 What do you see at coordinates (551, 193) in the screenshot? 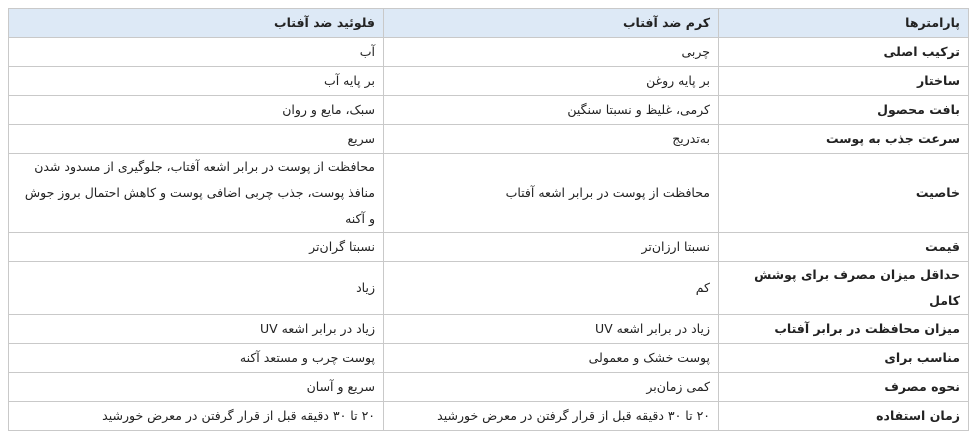
I see `value-cell: محافظت از پوست در برابر اشعه آفتاب` at bounding box center [551, 193].